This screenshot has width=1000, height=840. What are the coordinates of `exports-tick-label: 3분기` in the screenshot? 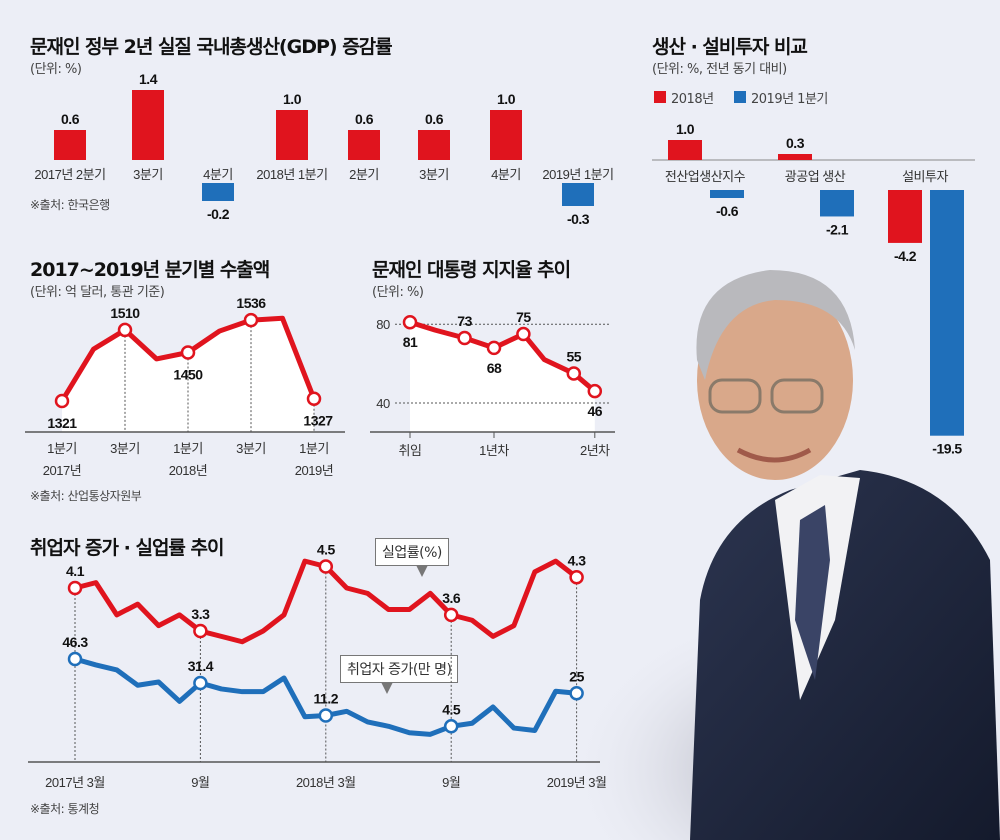 It's located at (125, 448).